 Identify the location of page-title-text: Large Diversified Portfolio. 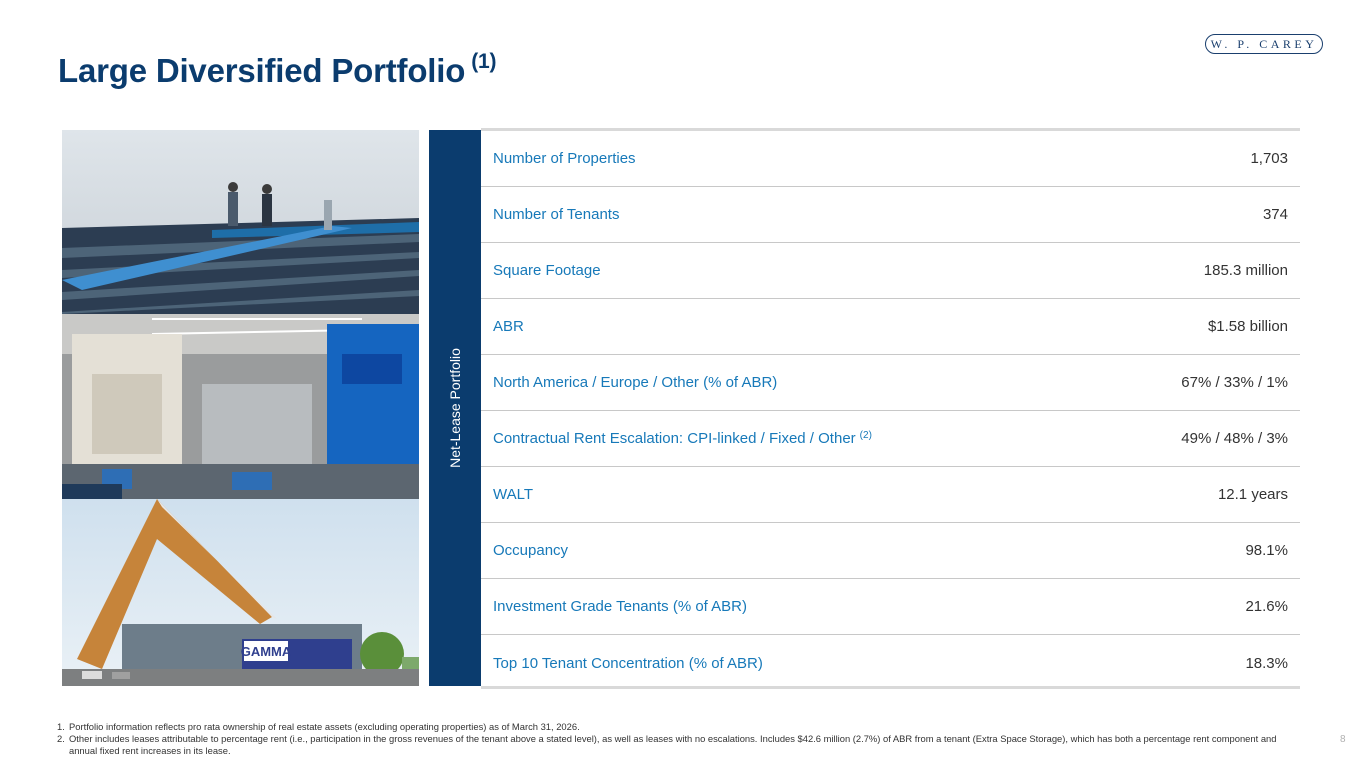
(262, 70).